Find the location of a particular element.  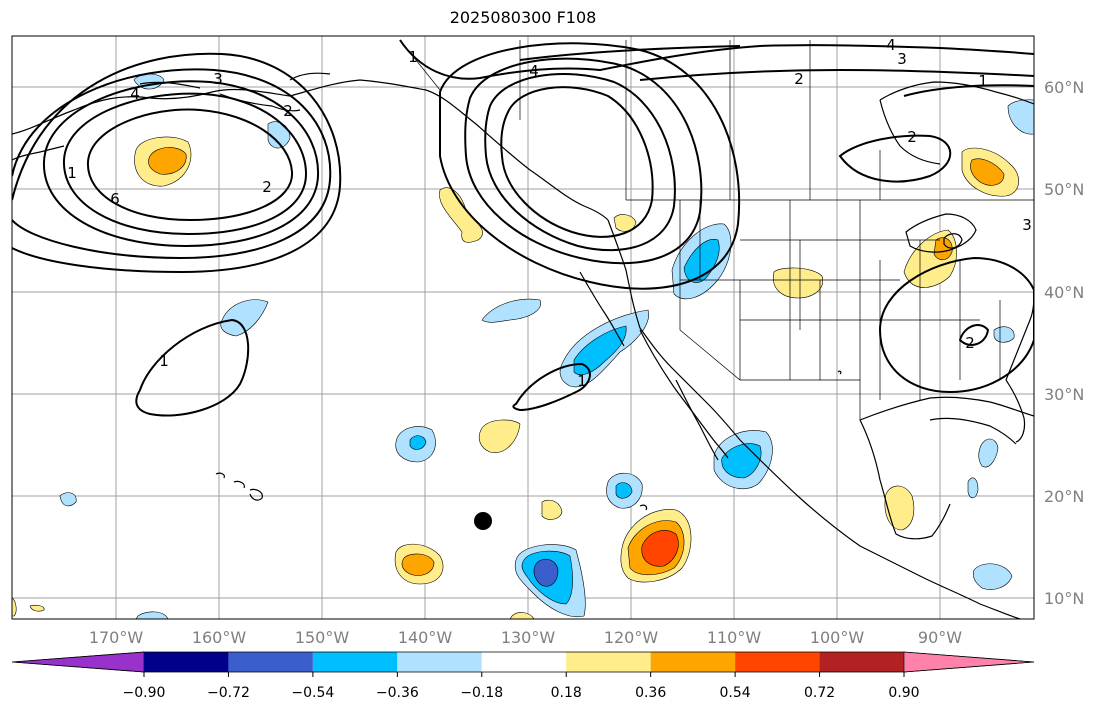

colorbar-extend-high is located at coordinates (969, 662).